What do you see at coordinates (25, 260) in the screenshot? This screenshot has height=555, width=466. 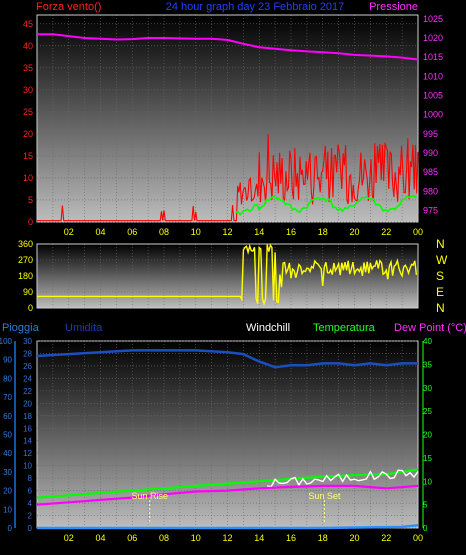 I see `direction-tick-label: 270` at bounding box center [25, 260].